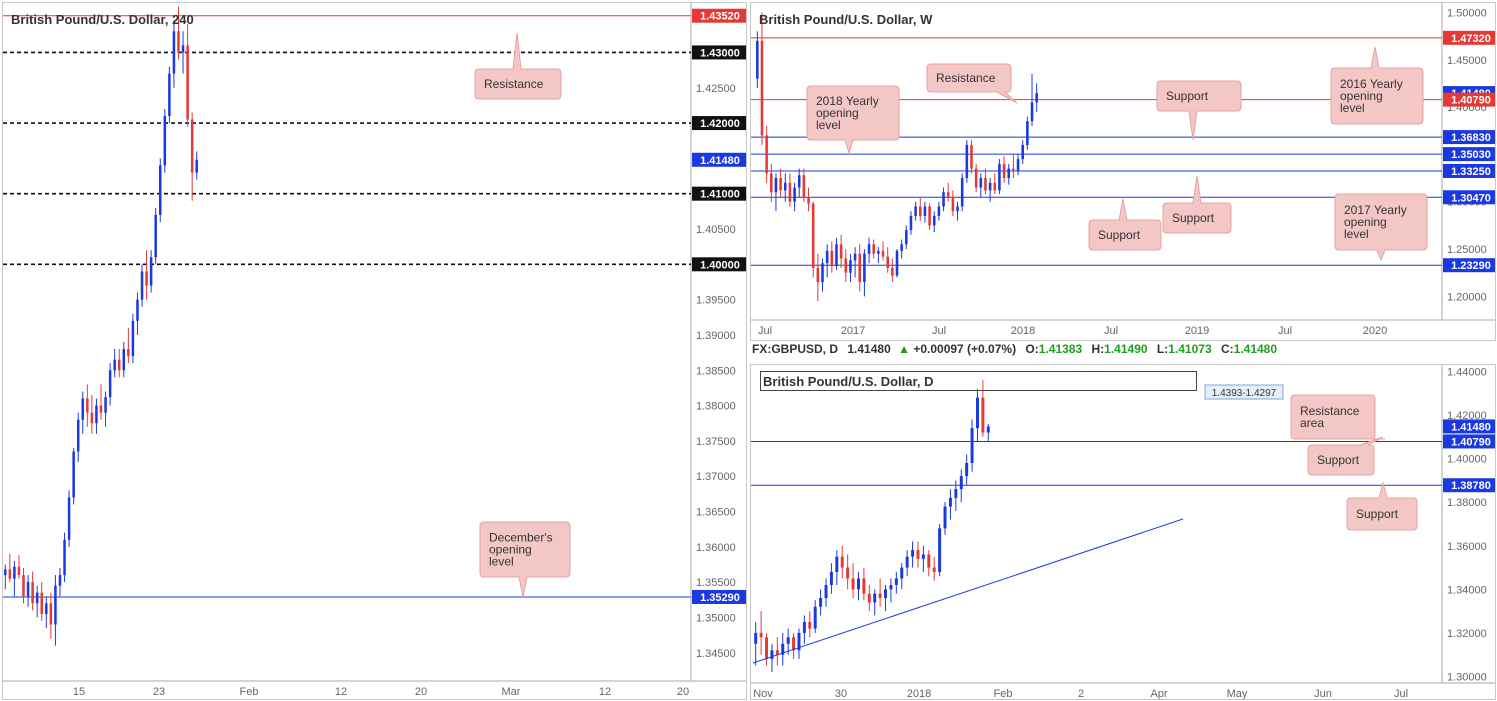  Describe the element at coordinates (720, 195) in the screenshot. I see `price-label: 1.41000` at that location.